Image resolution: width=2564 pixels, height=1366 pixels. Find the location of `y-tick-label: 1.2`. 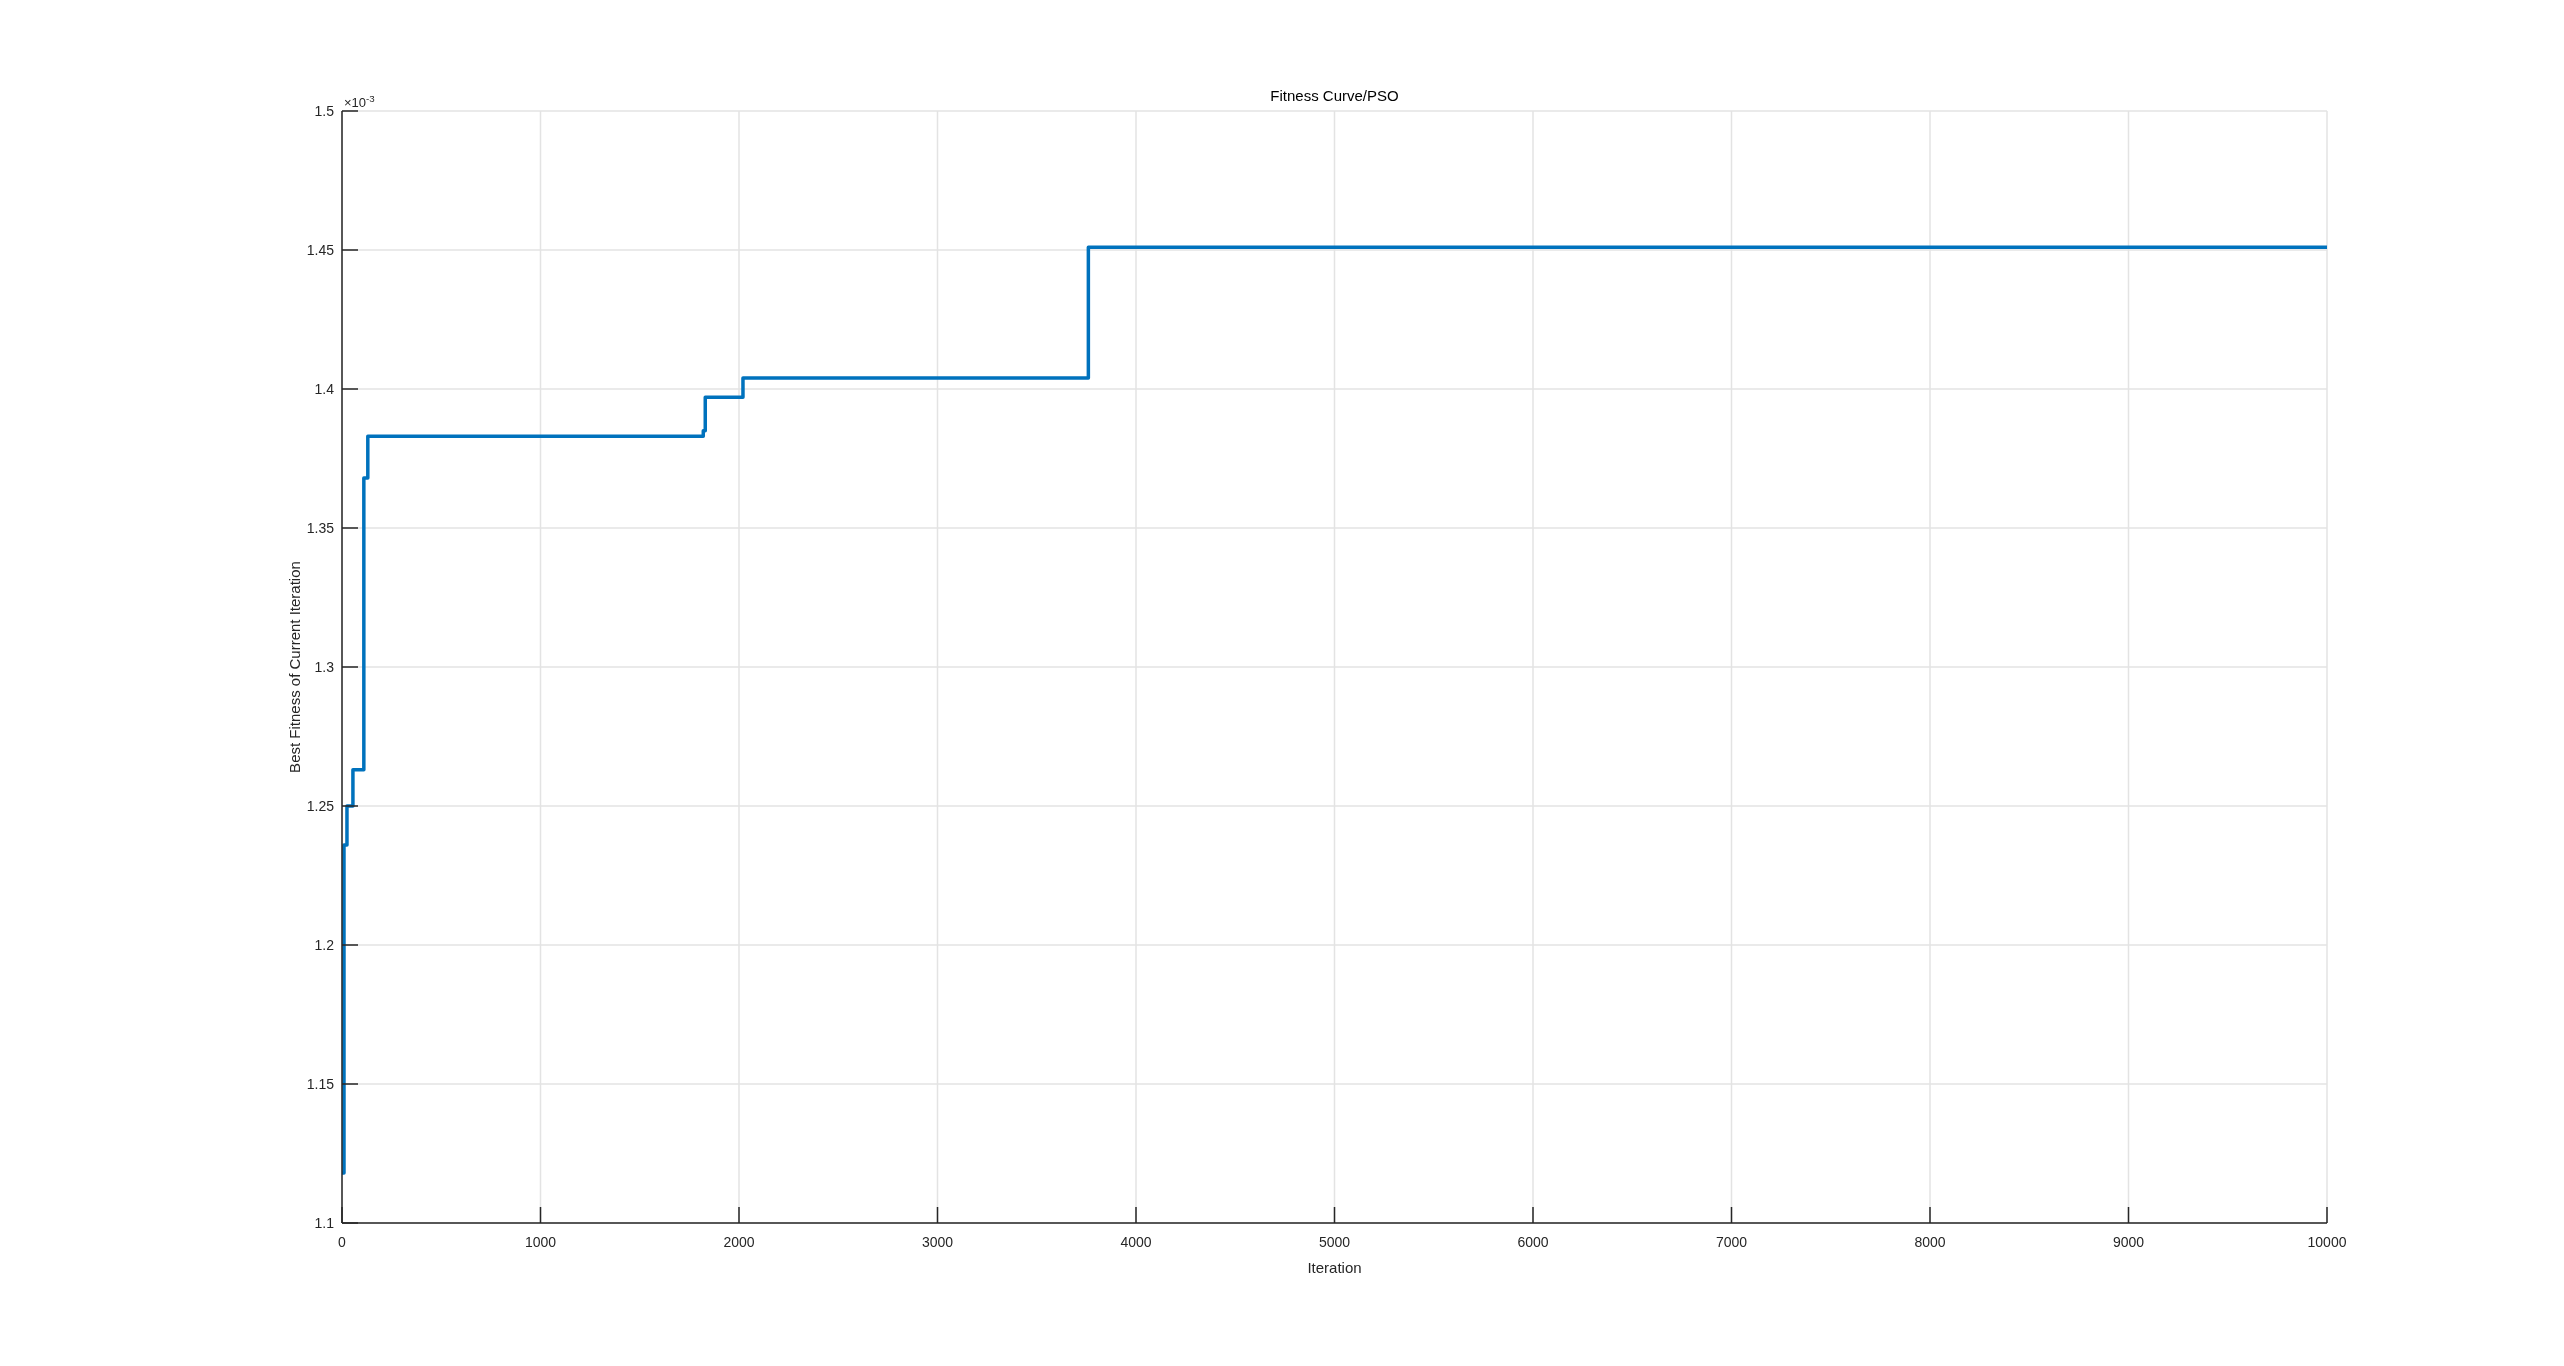

y-tick-label: 1.2 is located at coordinates (324, 945).